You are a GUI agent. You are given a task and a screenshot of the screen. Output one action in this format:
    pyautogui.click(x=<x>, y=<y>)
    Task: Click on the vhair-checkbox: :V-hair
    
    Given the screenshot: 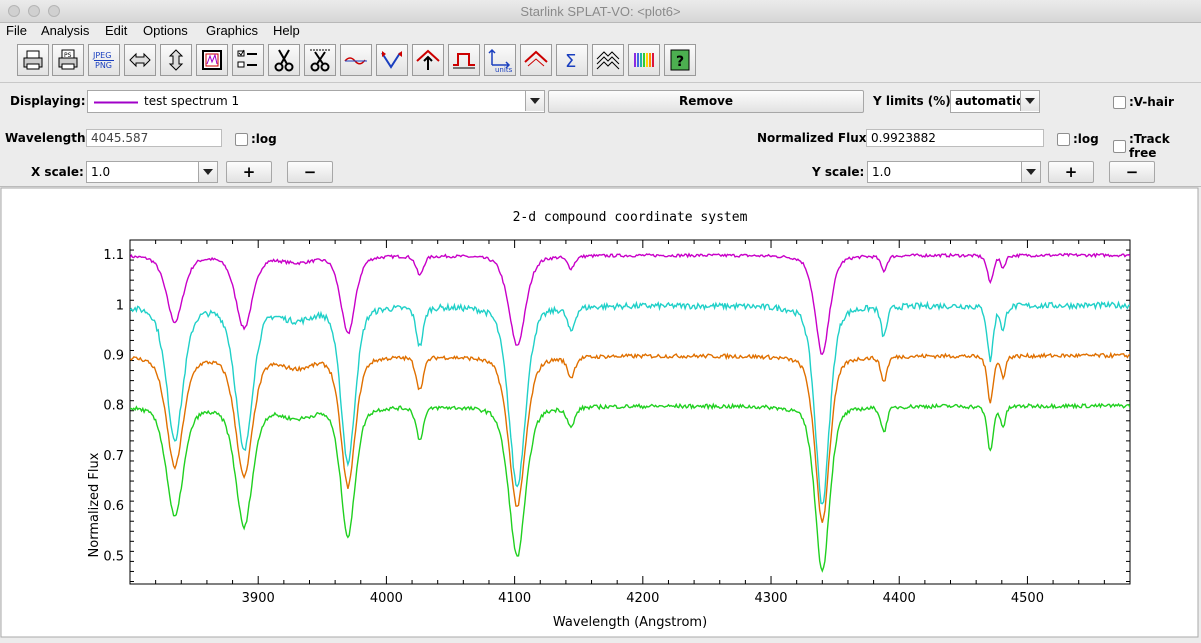 What is the action you would take?
    pyautogui.click(x=1143, y=102)
    